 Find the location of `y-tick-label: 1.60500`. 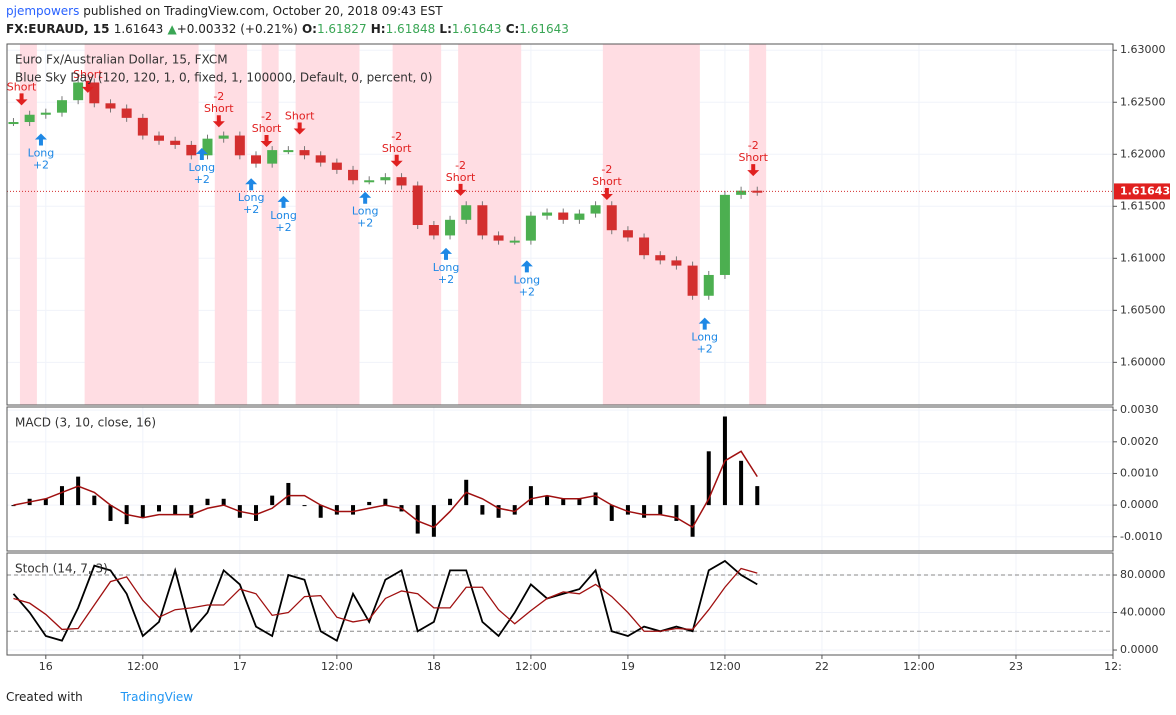

y-tick-label: 1.60500 is located at coordinates (1143, 309).